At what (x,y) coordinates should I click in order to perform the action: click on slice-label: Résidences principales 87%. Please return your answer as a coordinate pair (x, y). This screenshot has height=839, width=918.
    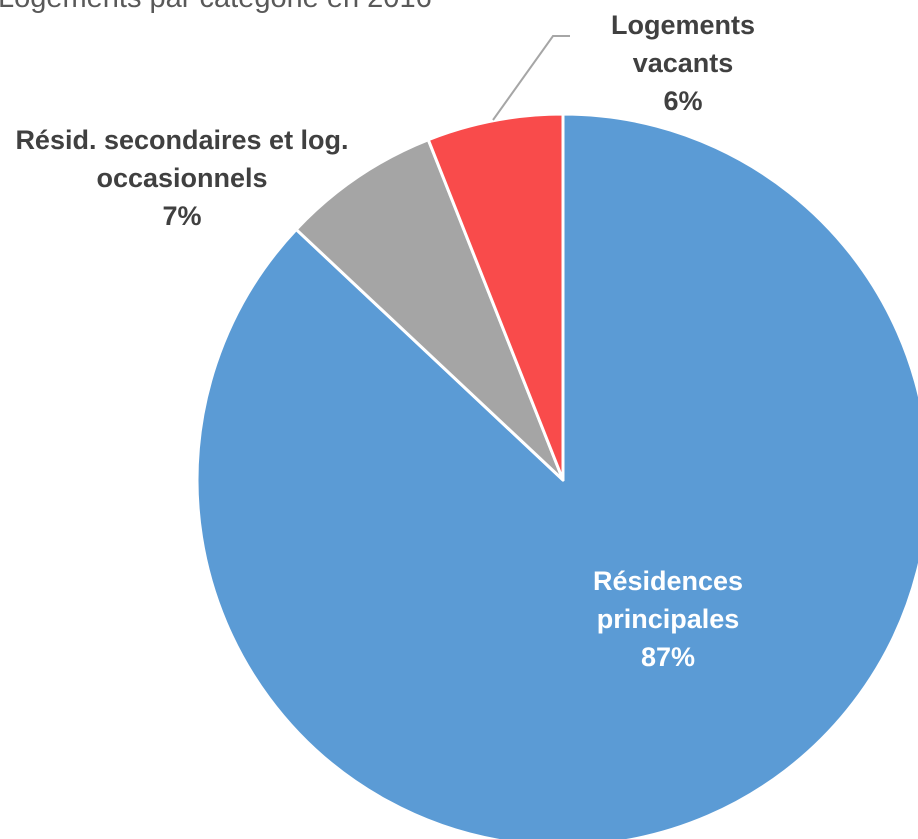
    Looking at the image, I should click on (668, 619).